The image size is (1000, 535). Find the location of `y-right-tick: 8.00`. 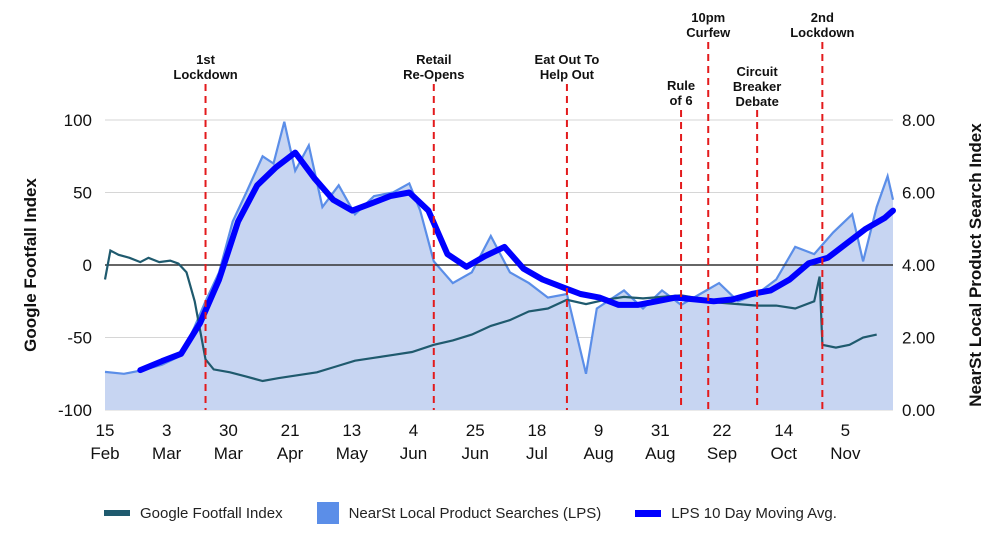

y-right-tick: 8.00 is located at coordinates (918, 120).